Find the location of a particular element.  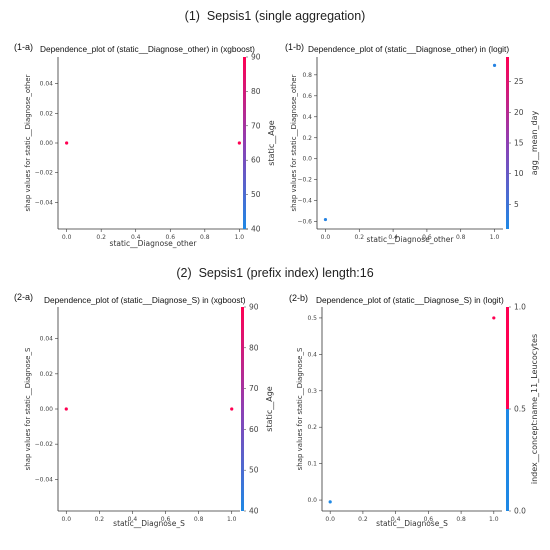

y-tick-label: −0.2 is located at coordinates (304, 180).